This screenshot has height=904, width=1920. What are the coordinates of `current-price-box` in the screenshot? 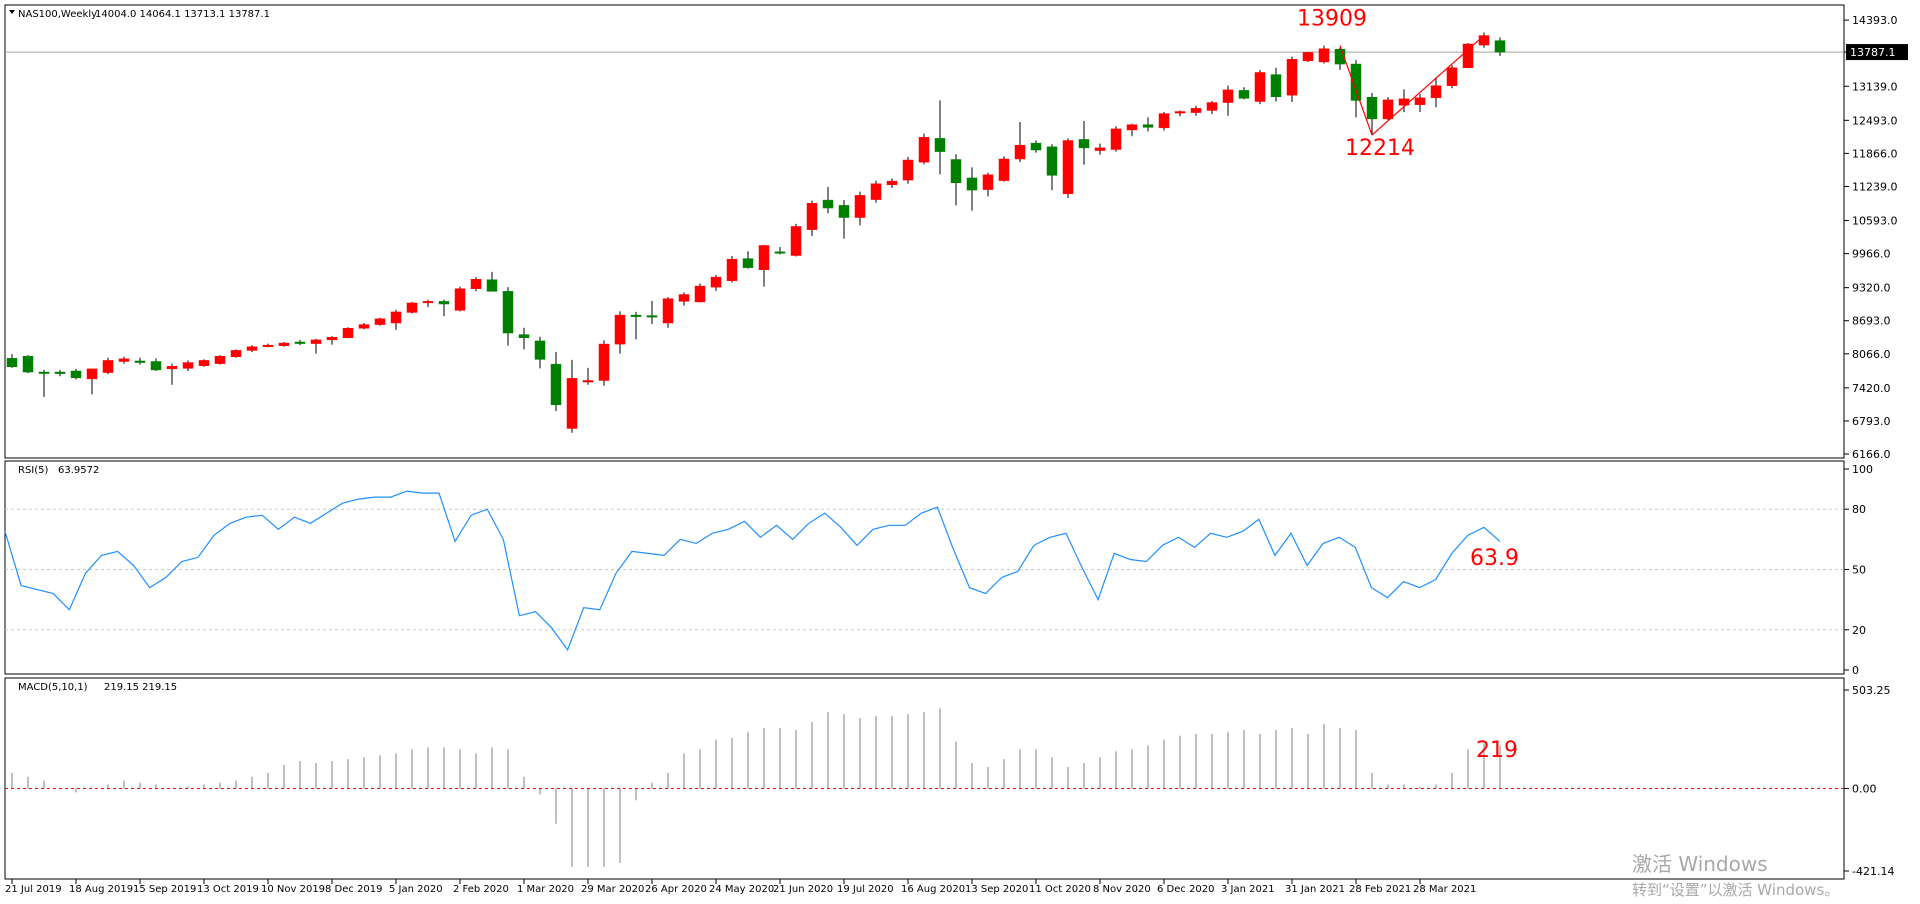 It's located at (1877, 52).